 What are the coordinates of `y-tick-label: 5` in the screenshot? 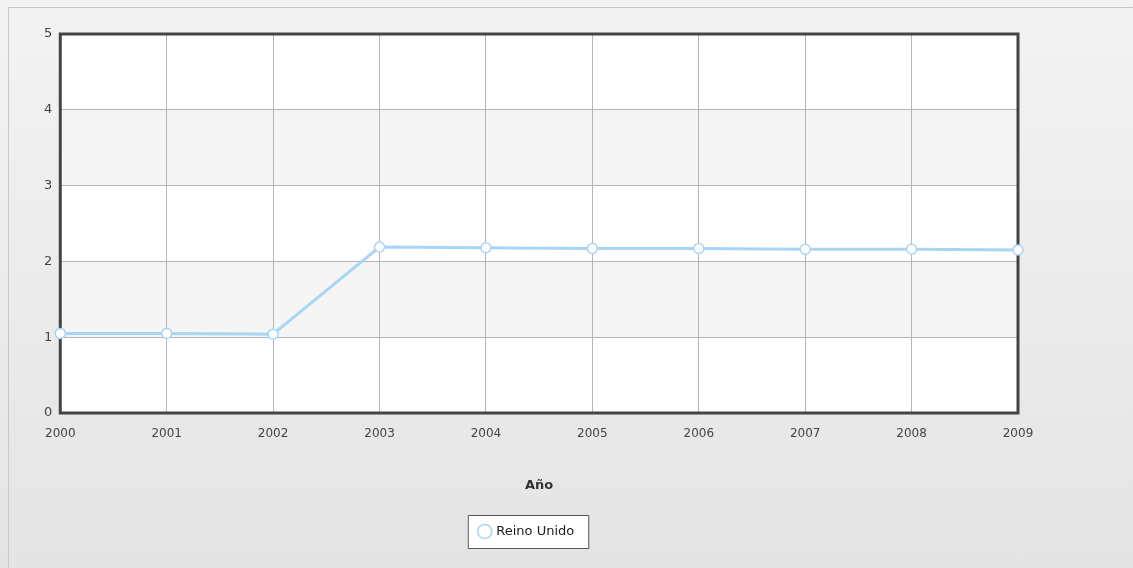 It's located at (48, 33).